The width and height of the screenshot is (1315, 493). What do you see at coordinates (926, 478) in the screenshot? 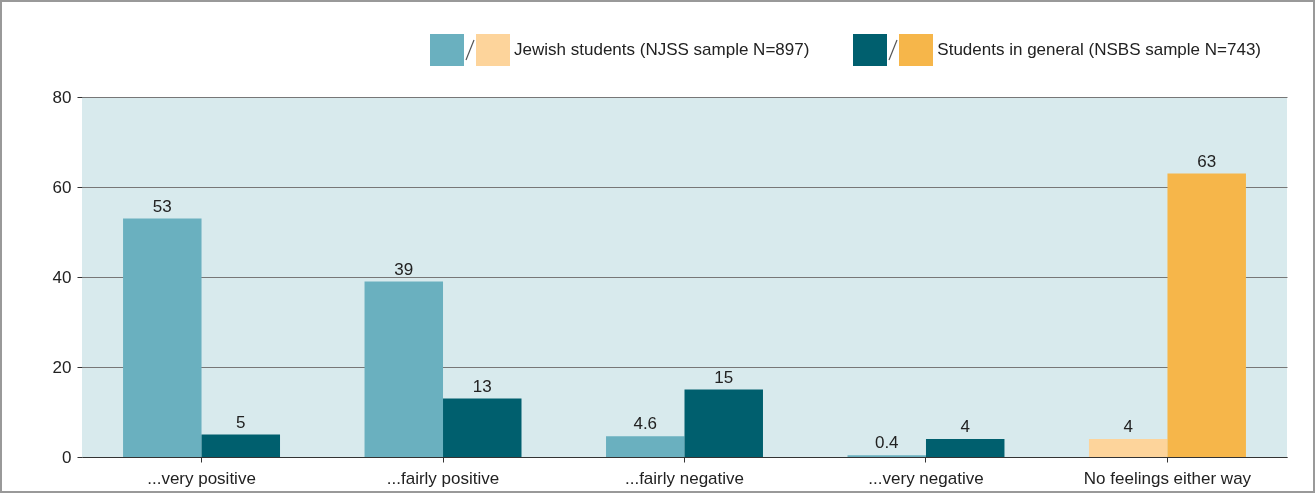
I see `x-tick-label: ...very negative` at bounding box center [926, 478].